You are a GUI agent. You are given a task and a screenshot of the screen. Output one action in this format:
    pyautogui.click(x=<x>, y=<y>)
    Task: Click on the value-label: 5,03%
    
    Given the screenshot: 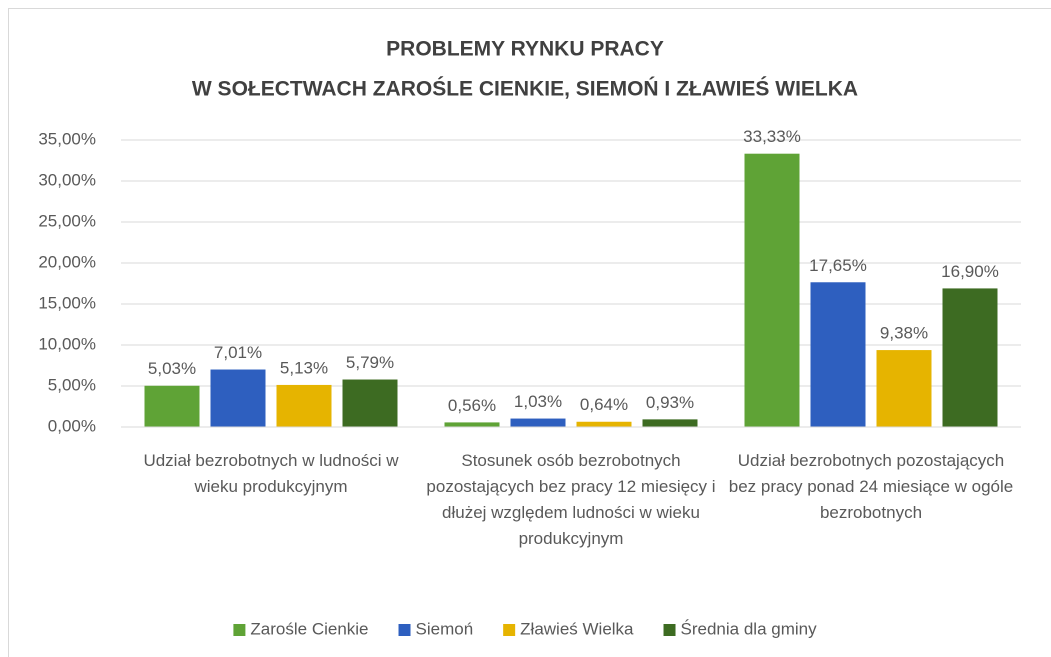 What is the action you would take?
    pyautogui.click(x=172, y=368)
    